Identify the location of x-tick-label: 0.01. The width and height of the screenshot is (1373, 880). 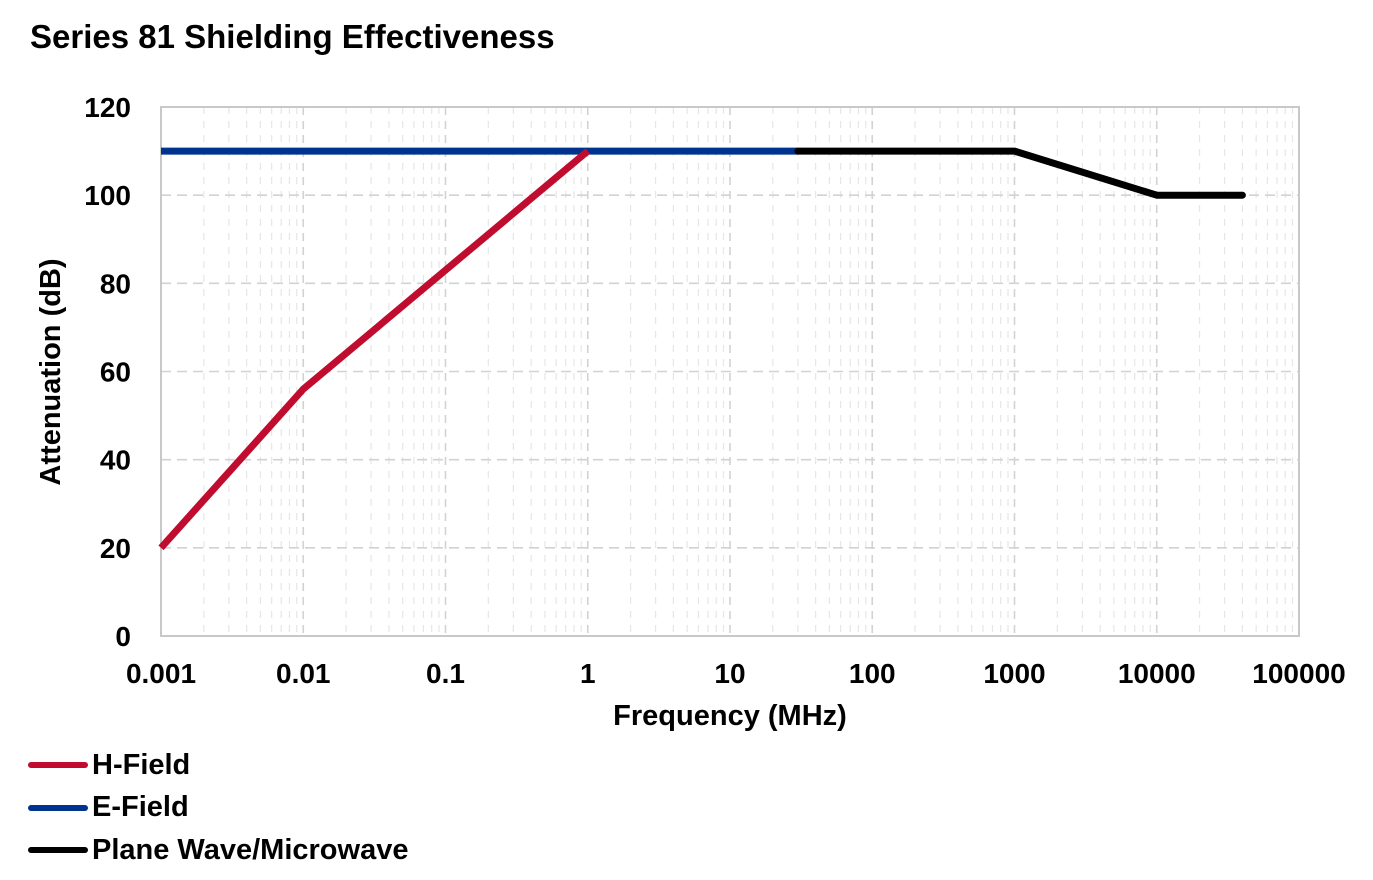
(303, 673).